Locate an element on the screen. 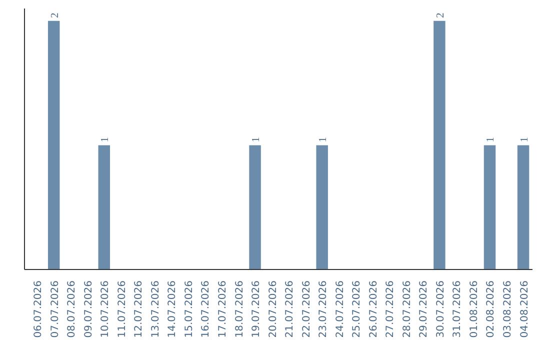 Image resolution: width=540 pixels, height=340 pixels. x-tick-label: 02.08.2026 is located at coordinates (491, 309).